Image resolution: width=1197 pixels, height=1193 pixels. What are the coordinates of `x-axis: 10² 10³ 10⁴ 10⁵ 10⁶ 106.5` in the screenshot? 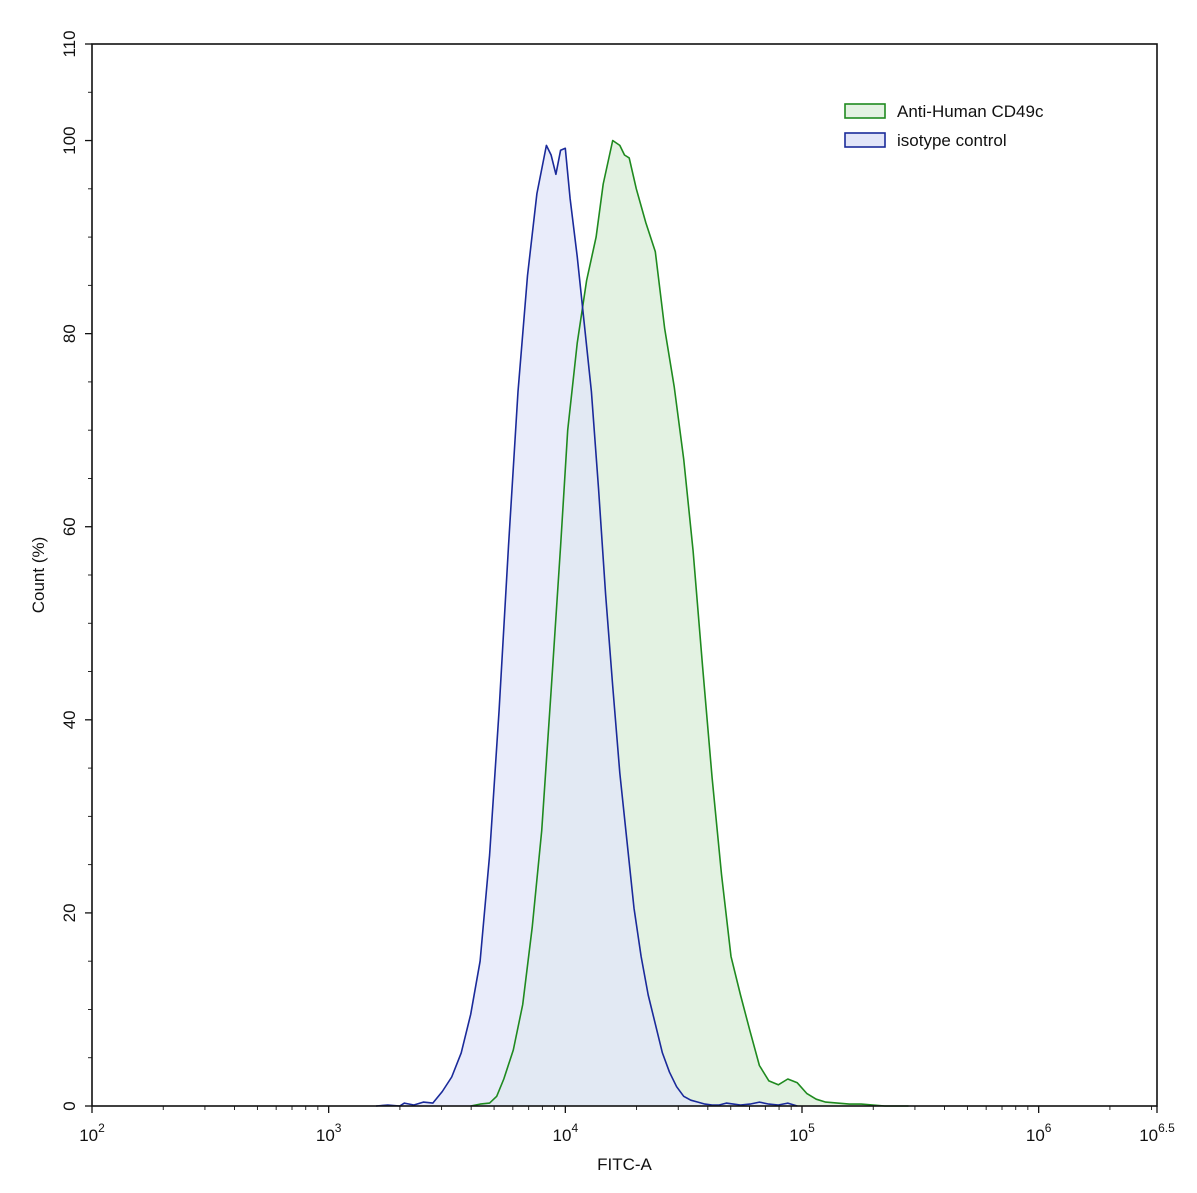 It's located at (627, 1125).